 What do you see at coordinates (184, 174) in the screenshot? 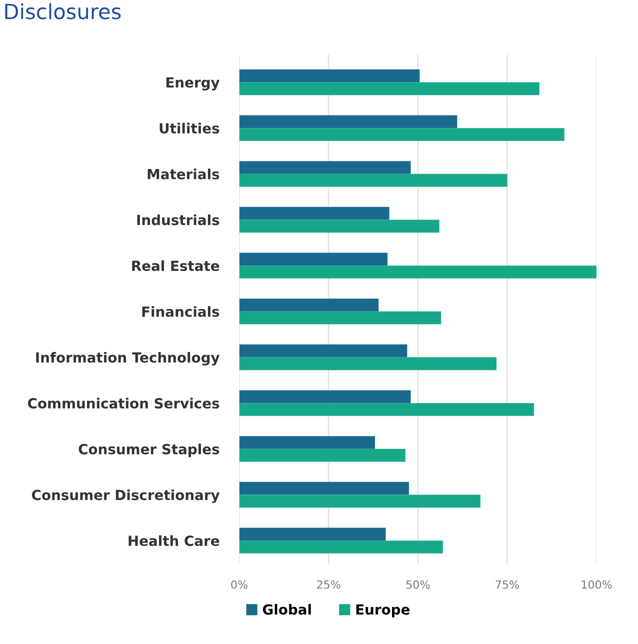
I see `y-tick-label: Materials` at bounding box center [184, 174].